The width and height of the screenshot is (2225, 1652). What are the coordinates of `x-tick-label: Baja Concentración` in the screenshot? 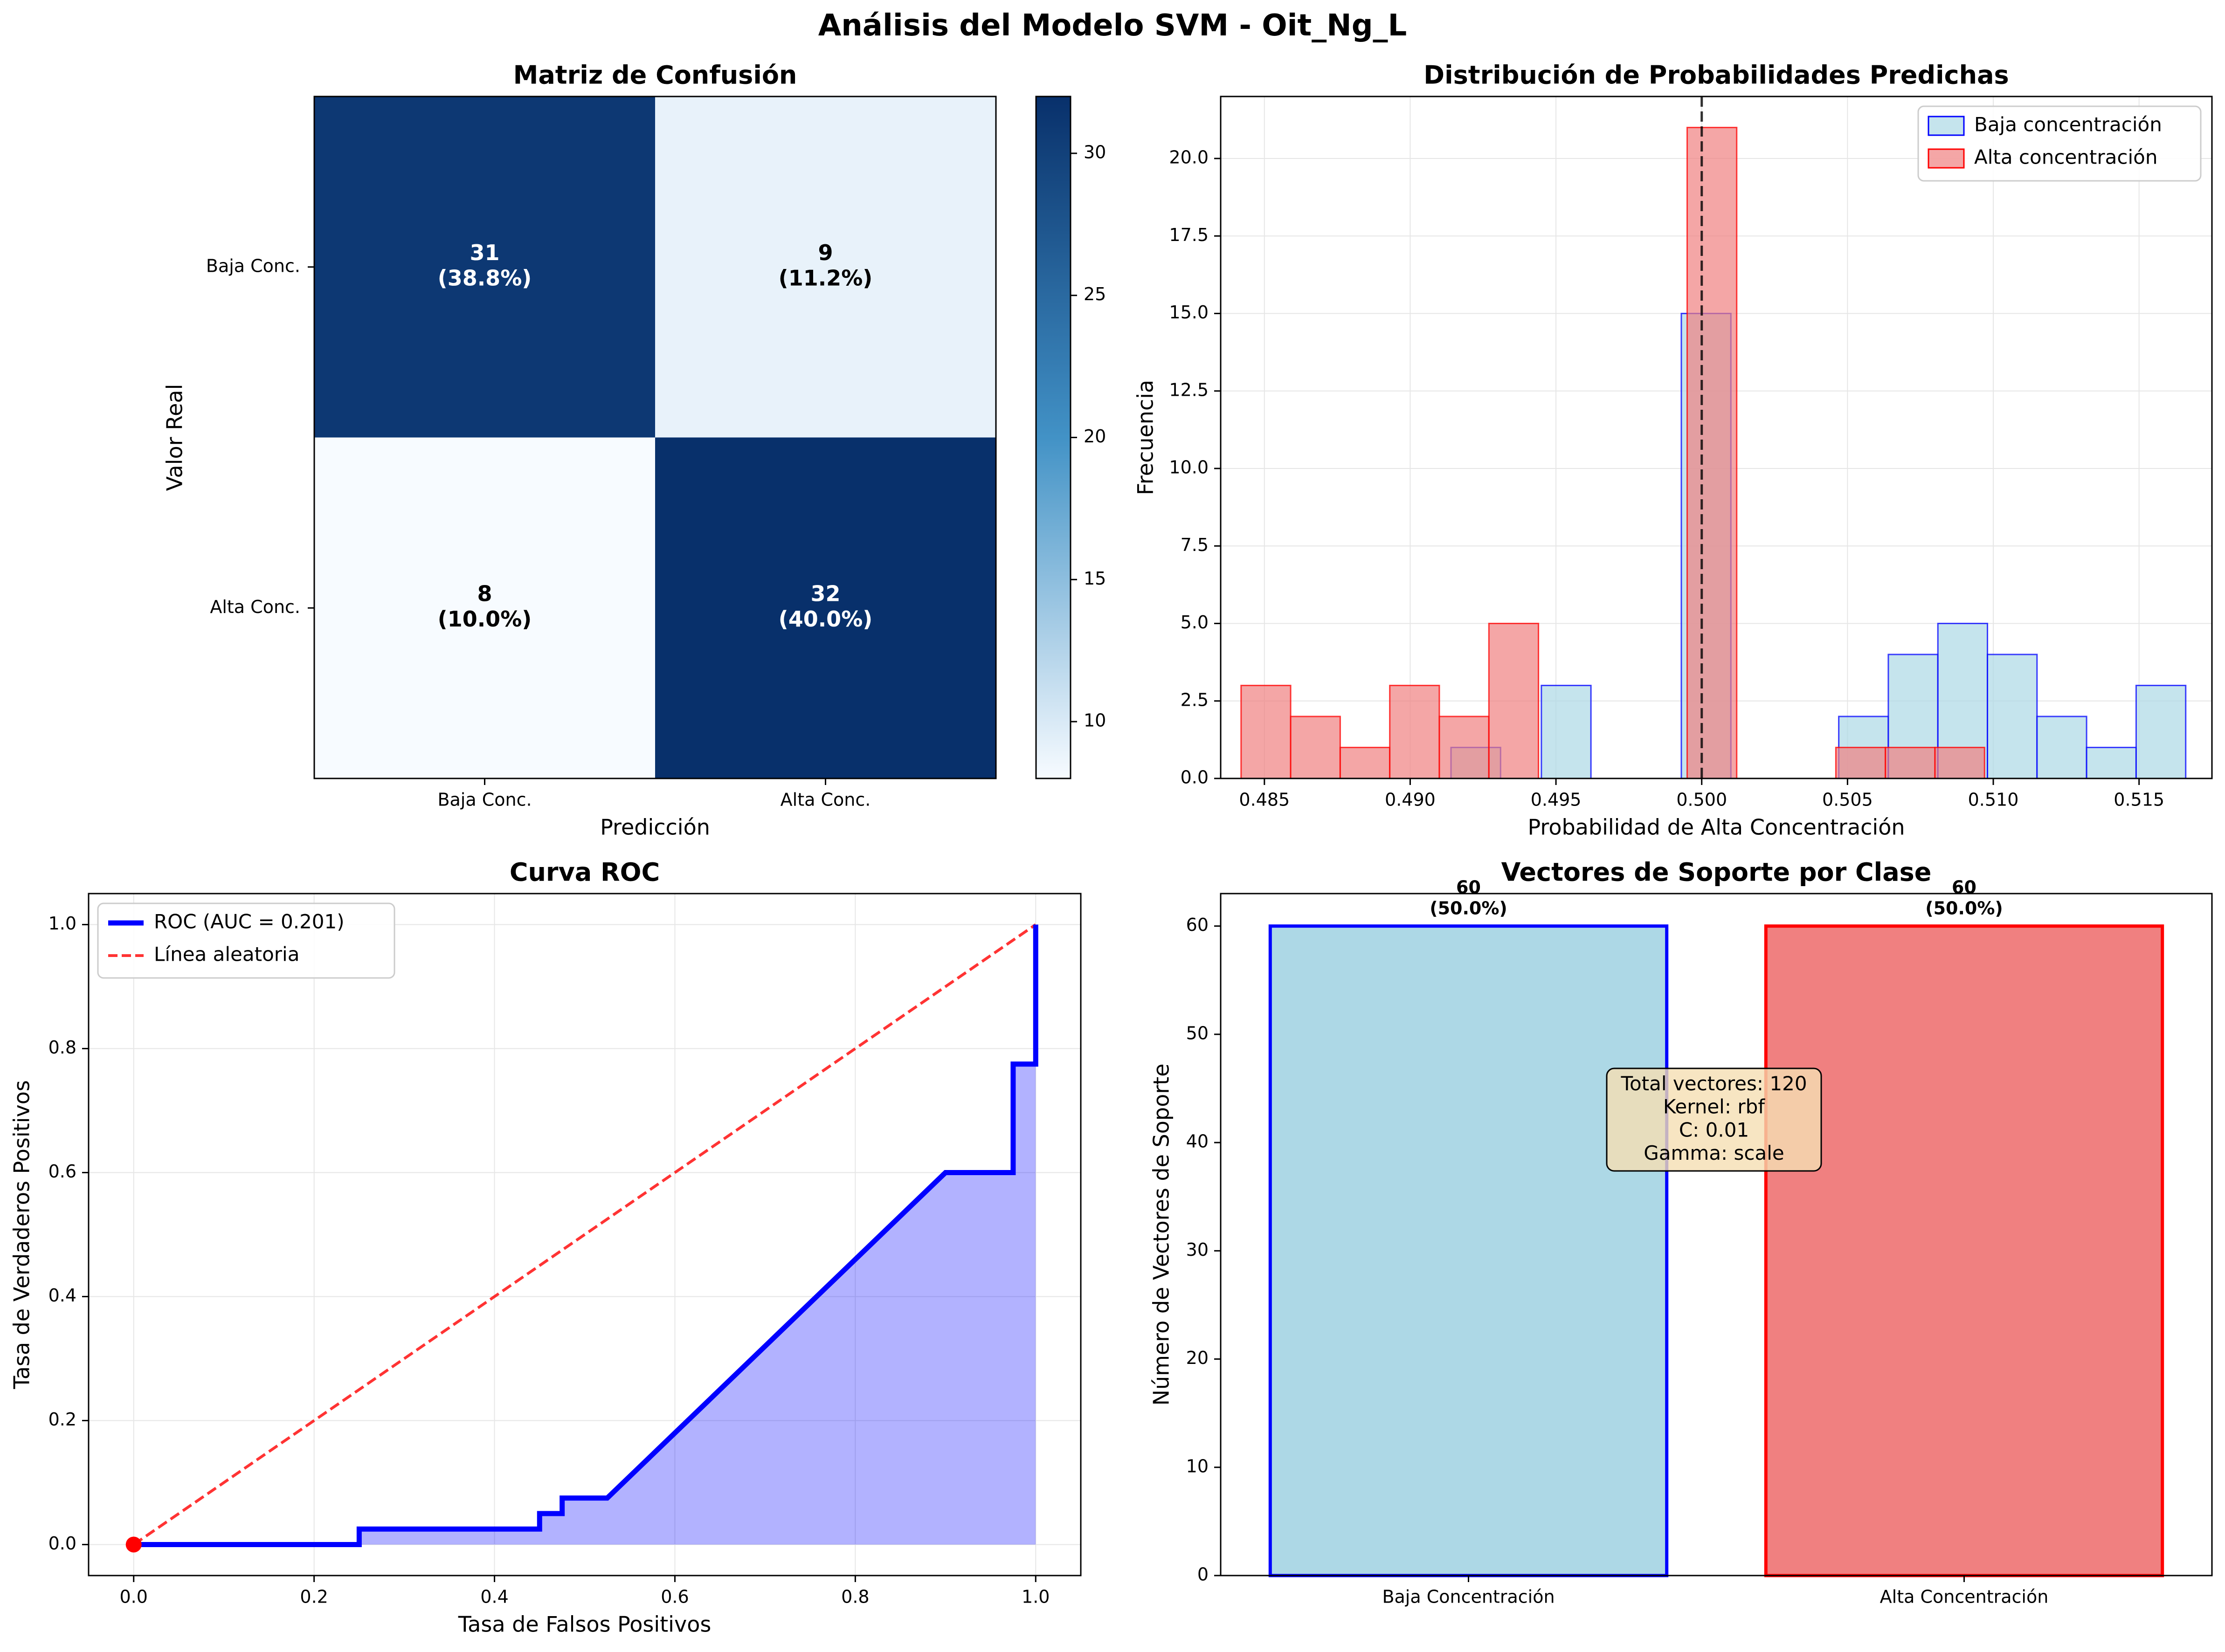 It's located at (1468, 1597).